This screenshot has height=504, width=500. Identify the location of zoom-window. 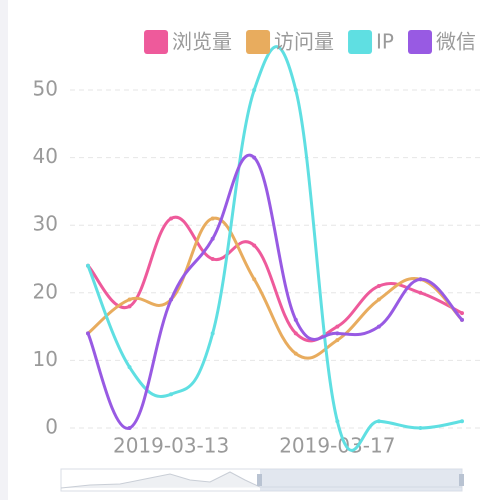
(361, 480).